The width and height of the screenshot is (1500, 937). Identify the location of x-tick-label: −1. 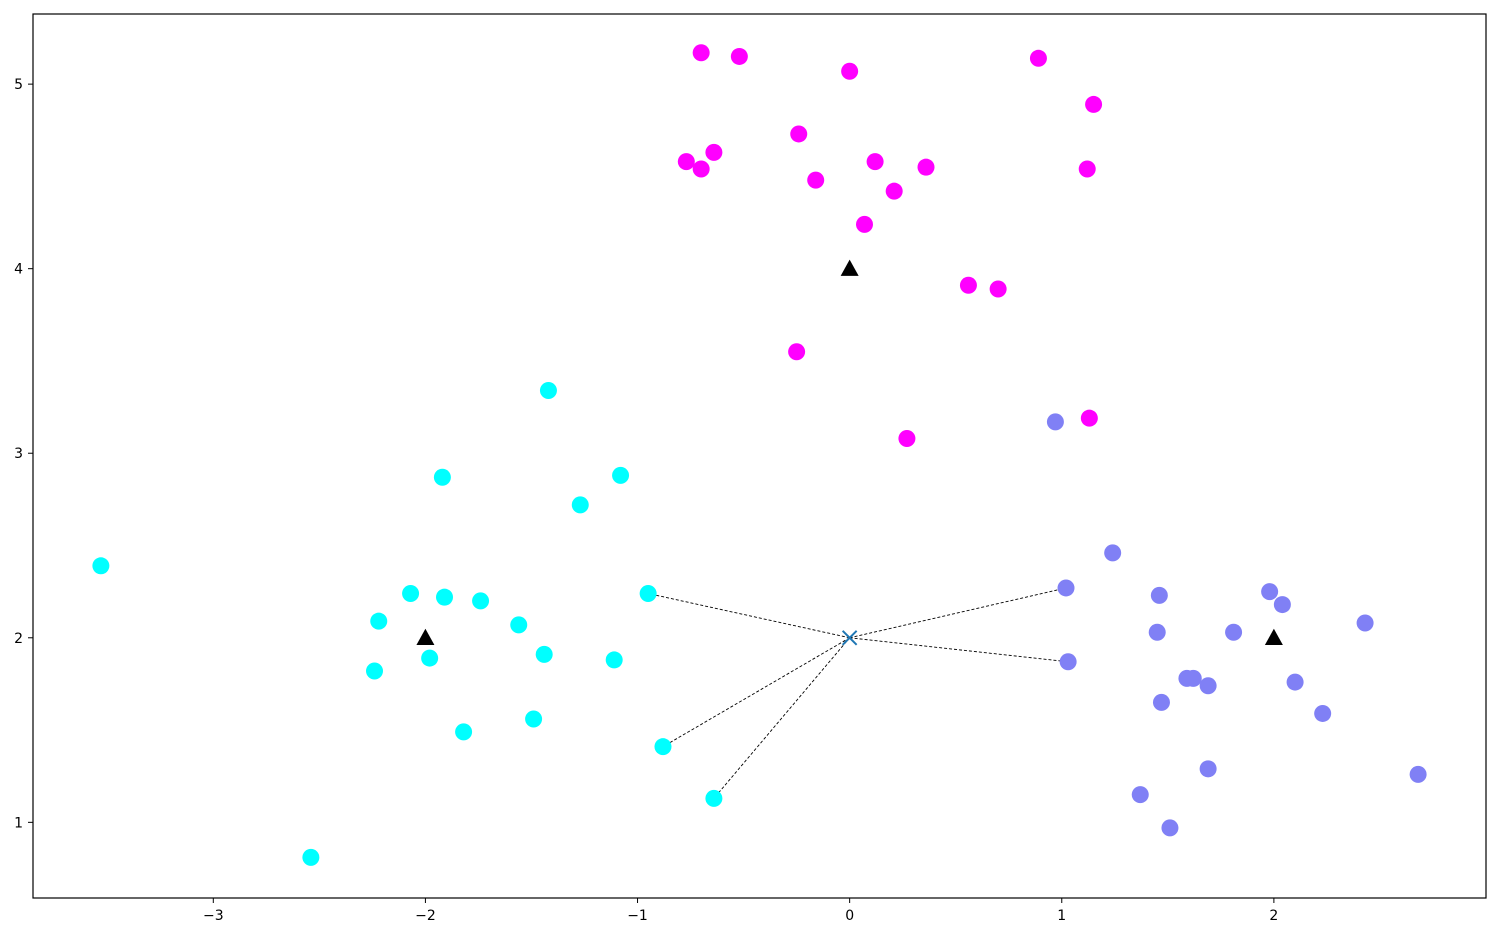
(637, 916).